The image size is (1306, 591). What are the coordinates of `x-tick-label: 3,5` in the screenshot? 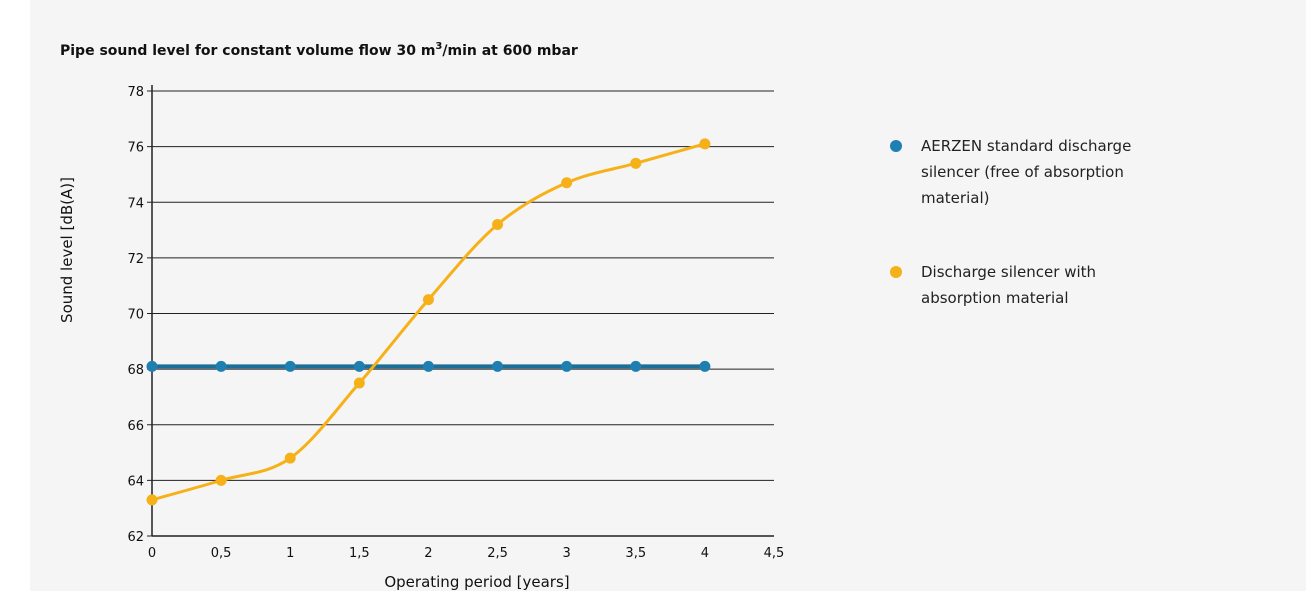 It's located at (635, 553).